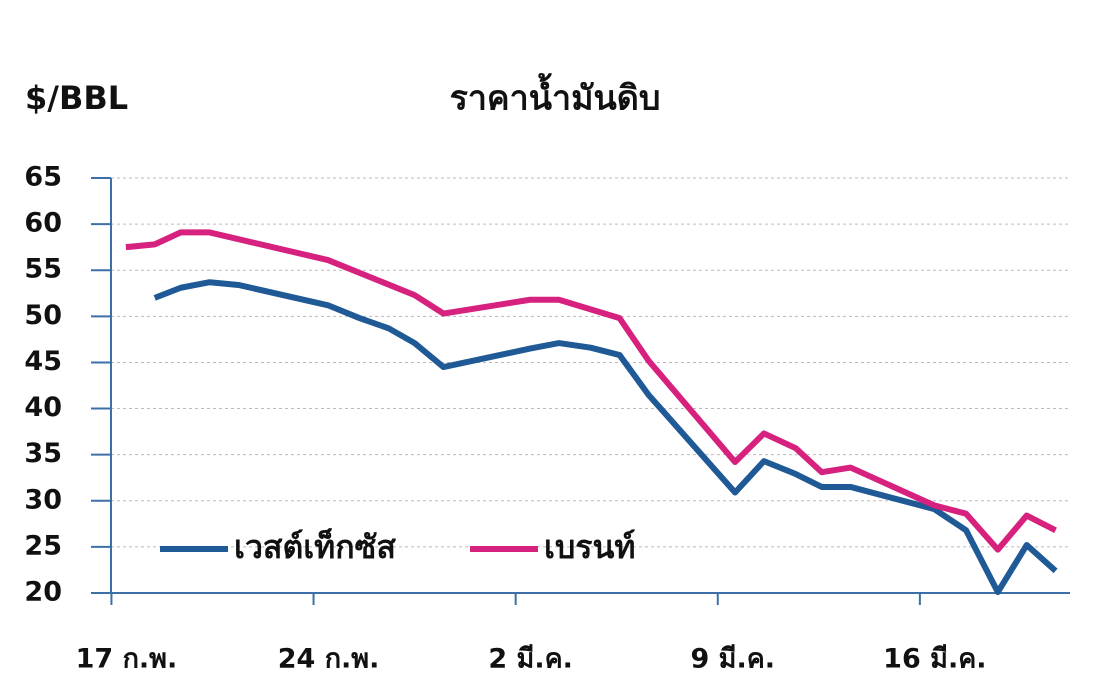  Describe the element at coordinates (127, 659) in the screenshot. I see `x-tick-label: 17 ก.พ.` at that location.